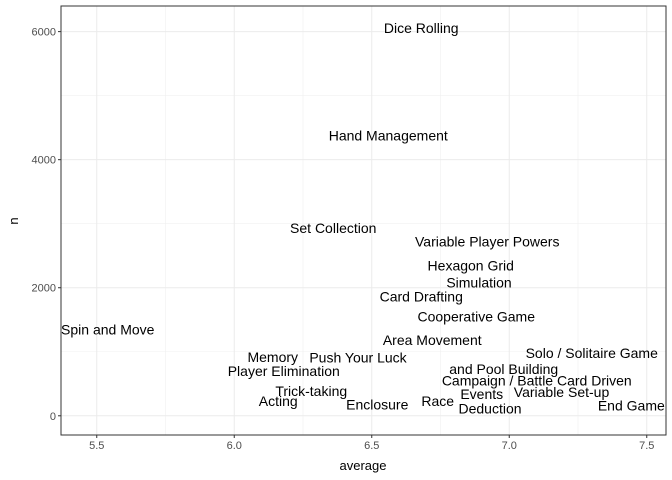 The height and width of the screenshot is (480, 672). Describe the element at coordinates (44, 33) in the screenshot. I see `y-tick-label: 6000` at that location.